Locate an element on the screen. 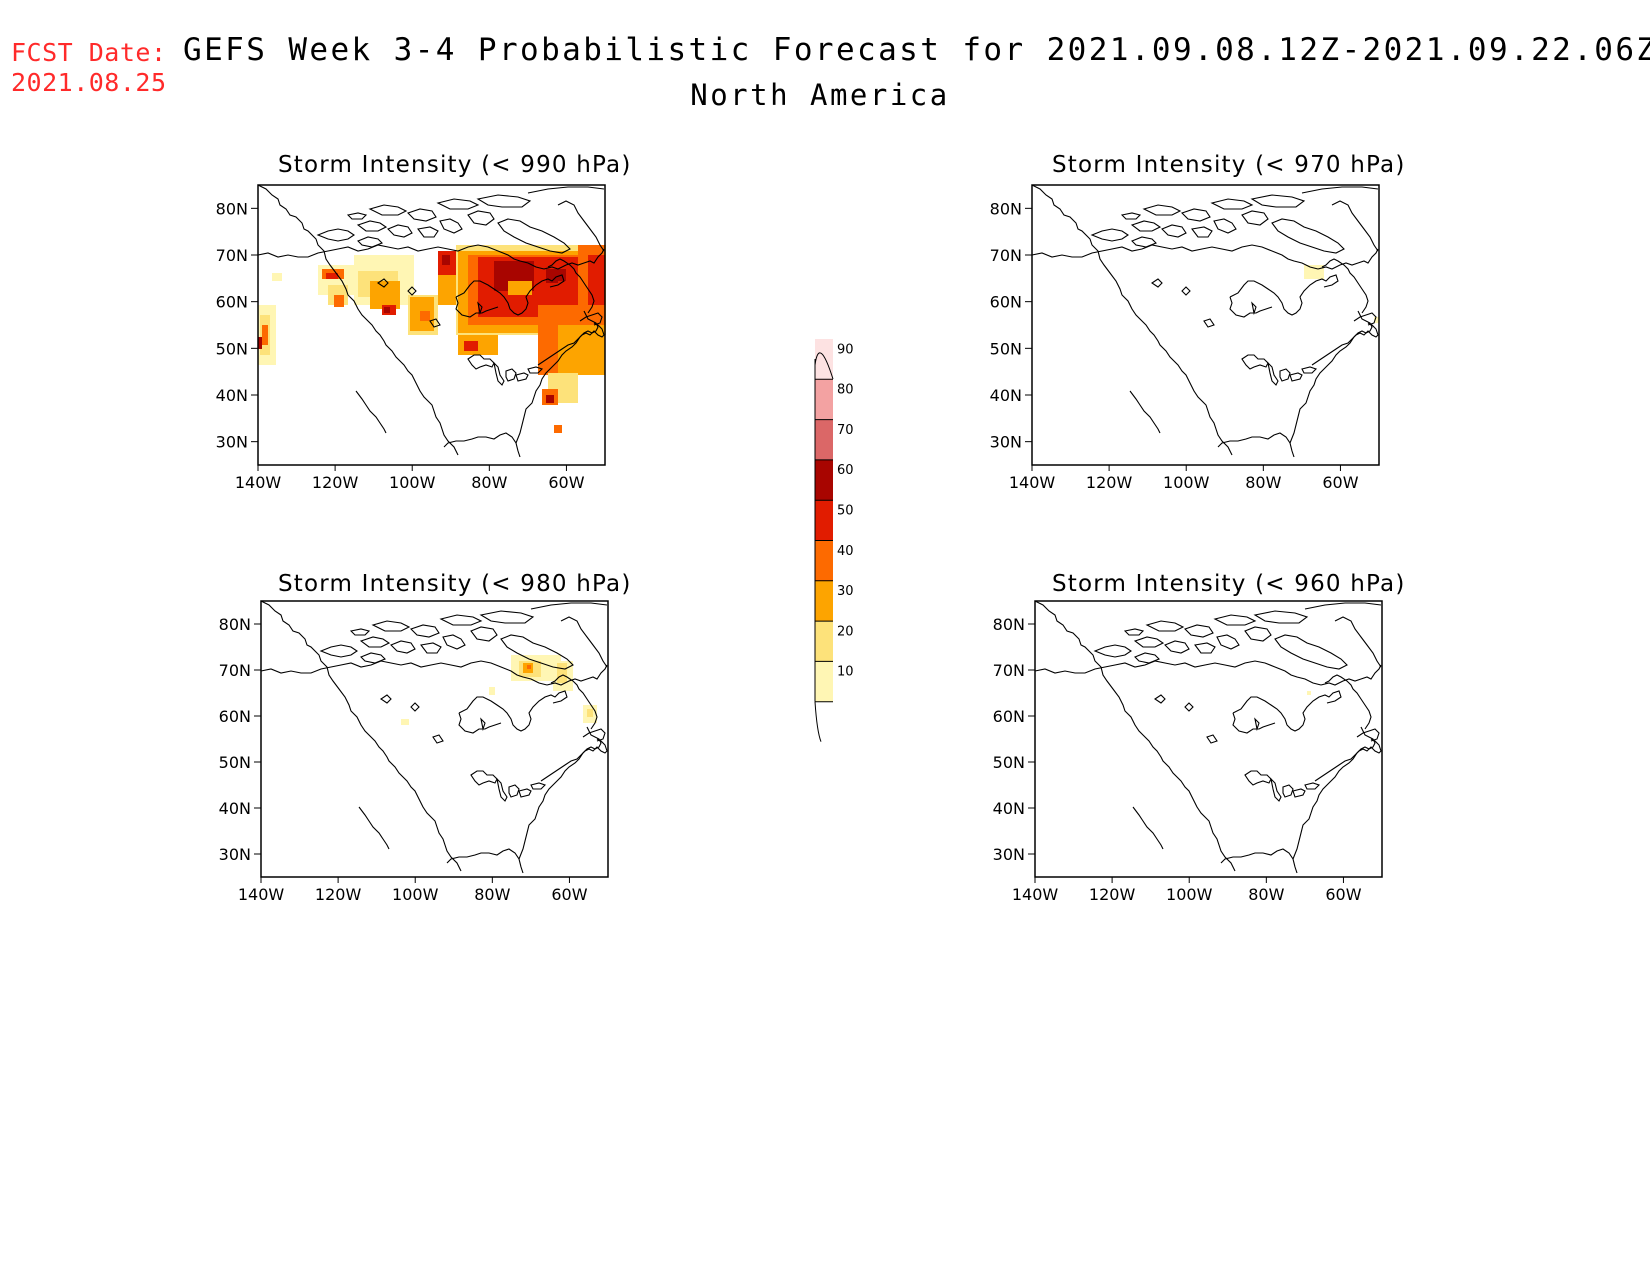 The height and width of the screenshot is (1275, 1650). page-subtitle: North America is located at coordinates (825, 95).